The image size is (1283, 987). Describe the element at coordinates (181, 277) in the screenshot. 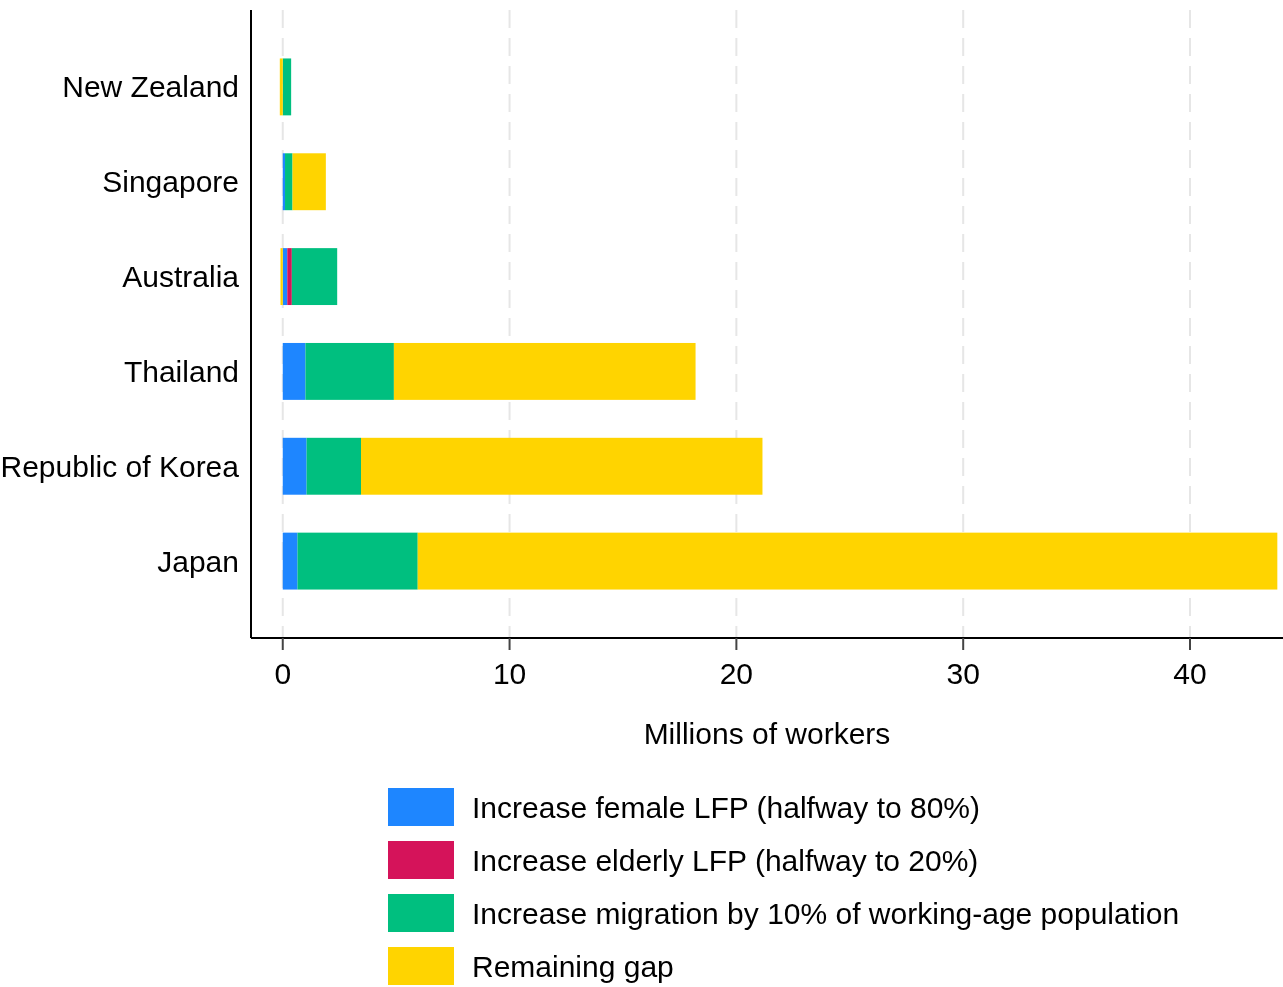

I see `y-tick-label: Australia` at that location.